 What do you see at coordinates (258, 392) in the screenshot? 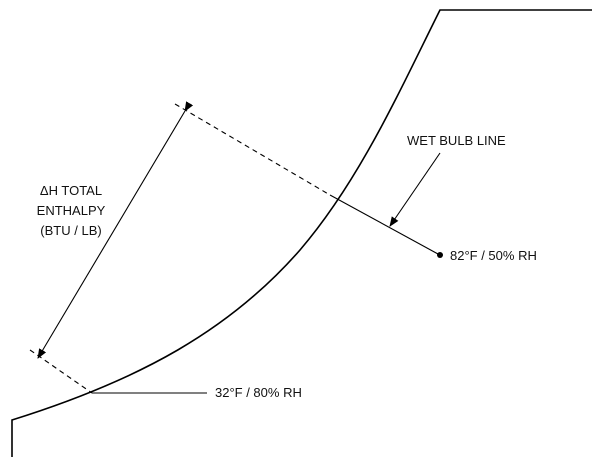
I see `state-point-32f-label: 32°F / 80% RH` at bounding box center [258, 392].